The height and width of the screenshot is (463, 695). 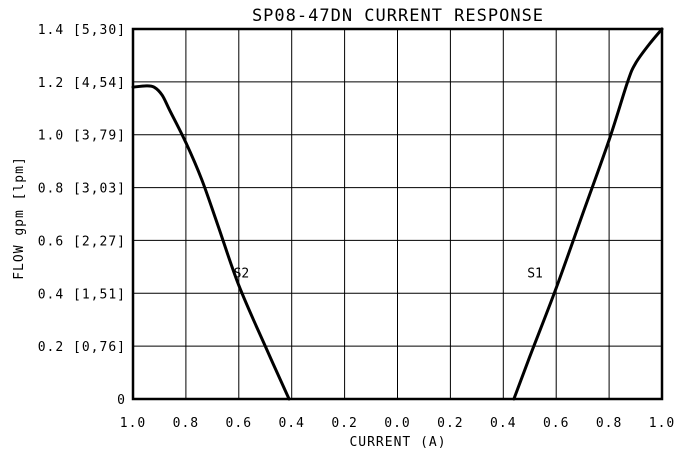 I want to click on chart-title: SP08-47DN CURRENT RESPONSE, so click(x=398, y=16).